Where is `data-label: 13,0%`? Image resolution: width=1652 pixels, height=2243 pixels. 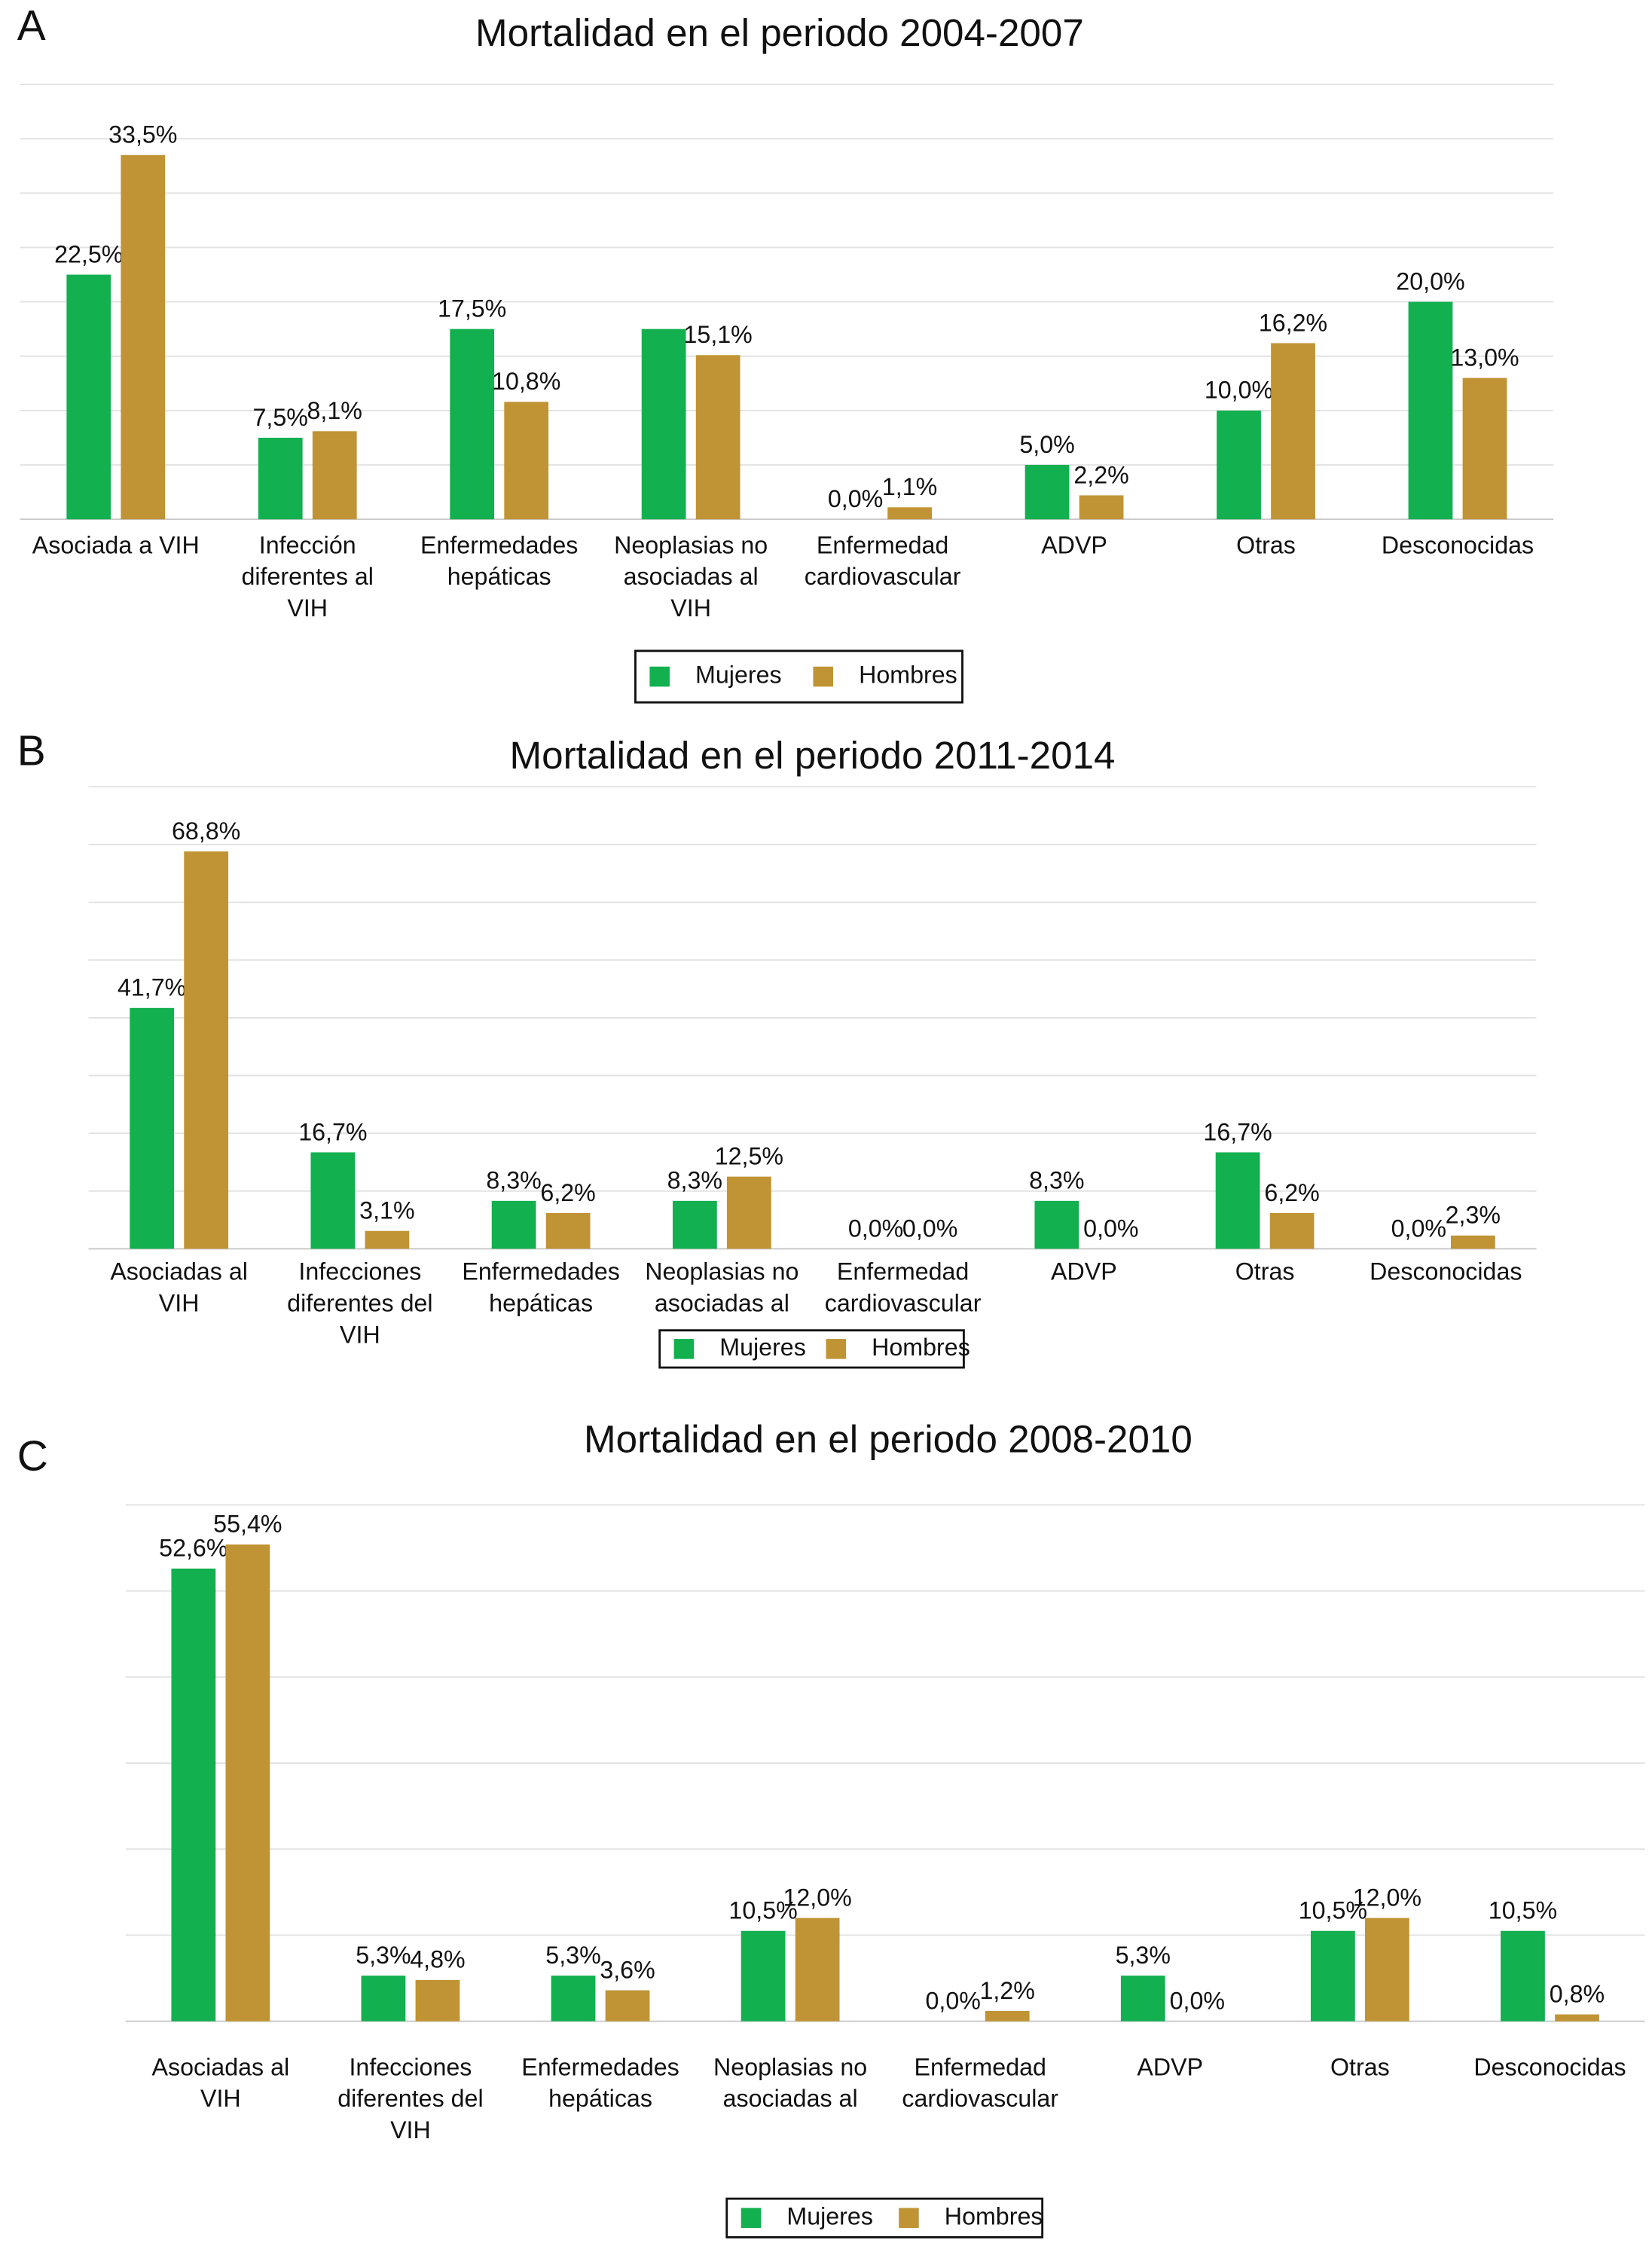
data-label: 13,0% is located at coordinates (1484, 357).